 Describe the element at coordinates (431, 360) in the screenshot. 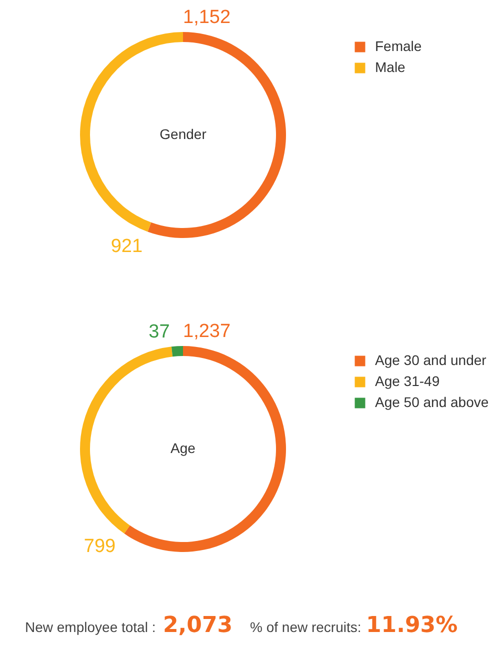

I see `legend-label: Age 30 and under` at that location.